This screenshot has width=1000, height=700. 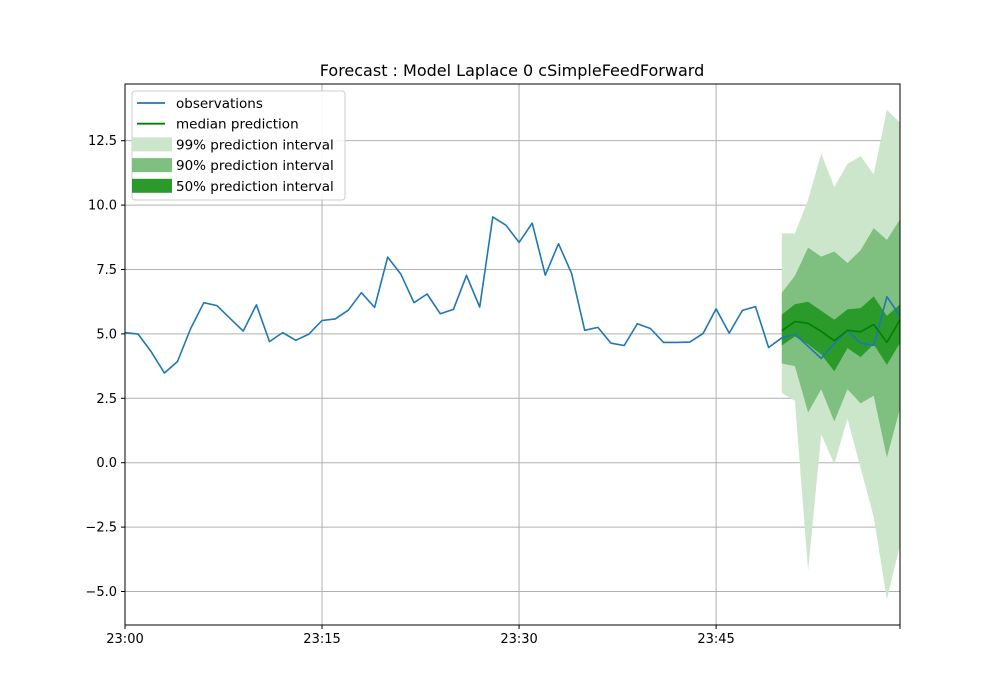 What do you see at coordinates (124, 639) in the screenshot?
I see `x-tick-label: 23:00` at bounding box center [124, 639].